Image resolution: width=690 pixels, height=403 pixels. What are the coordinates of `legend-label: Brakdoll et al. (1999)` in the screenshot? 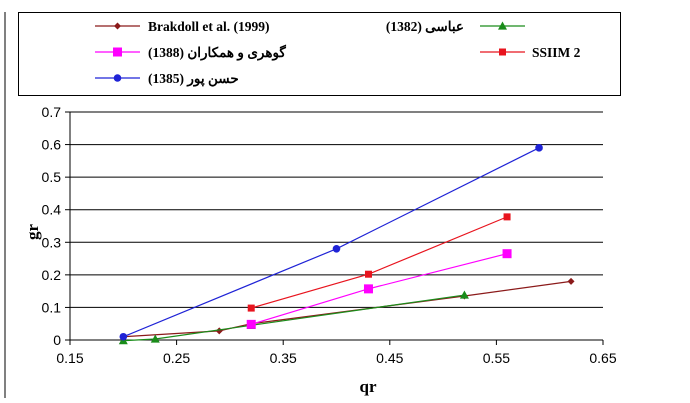 It's located at (209, 26).